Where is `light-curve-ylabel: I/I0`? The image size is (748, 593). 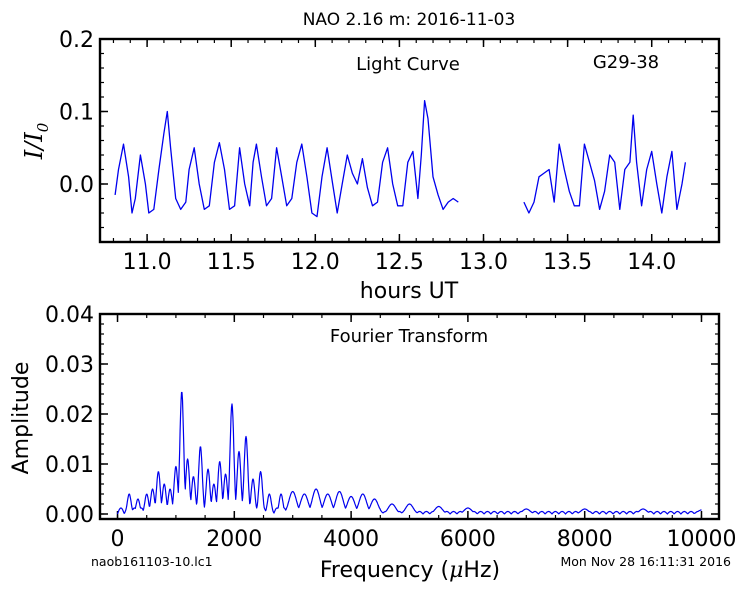 light-curve-ylabel: I/I0 is located at coordinates (36, 141).